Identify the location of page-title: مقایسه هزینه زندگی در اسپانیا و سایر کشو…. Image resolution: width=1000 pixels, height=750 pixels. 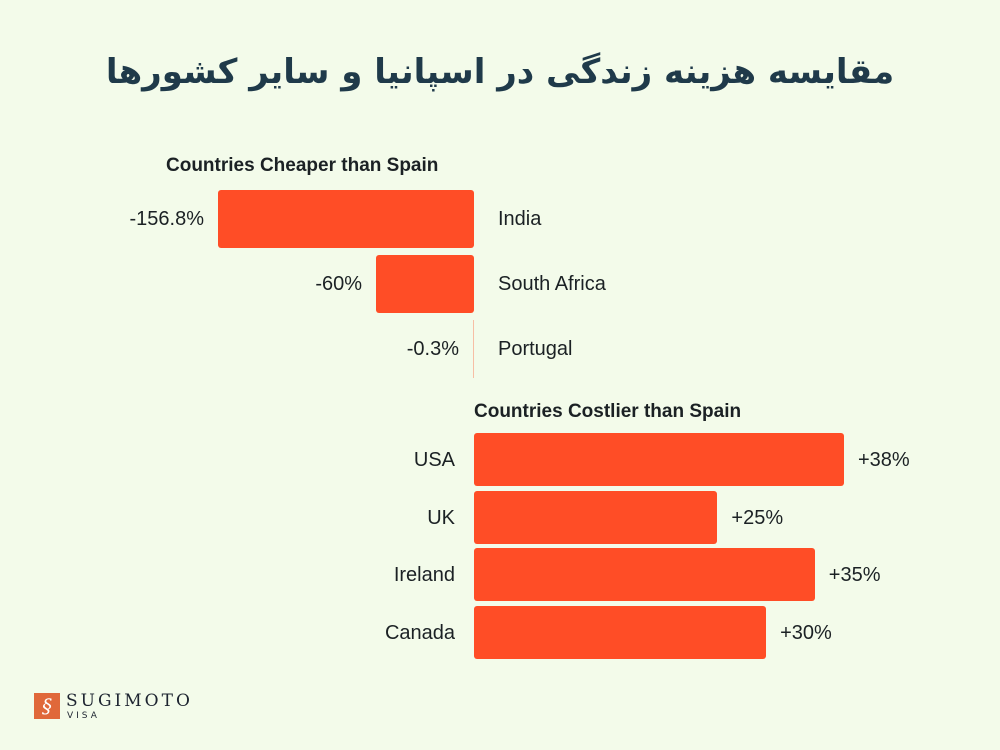
(500, 72).